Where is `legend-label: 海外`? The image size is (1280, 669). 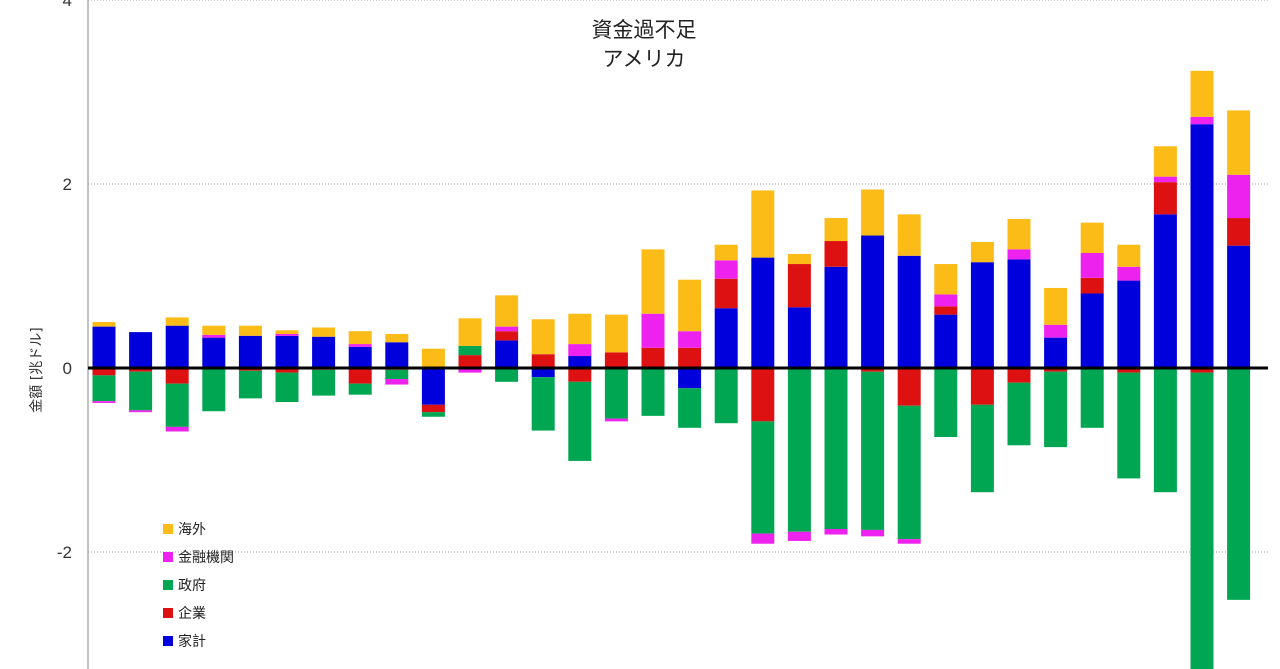 legend-label: 海外 is located at coordinates (192, 530).